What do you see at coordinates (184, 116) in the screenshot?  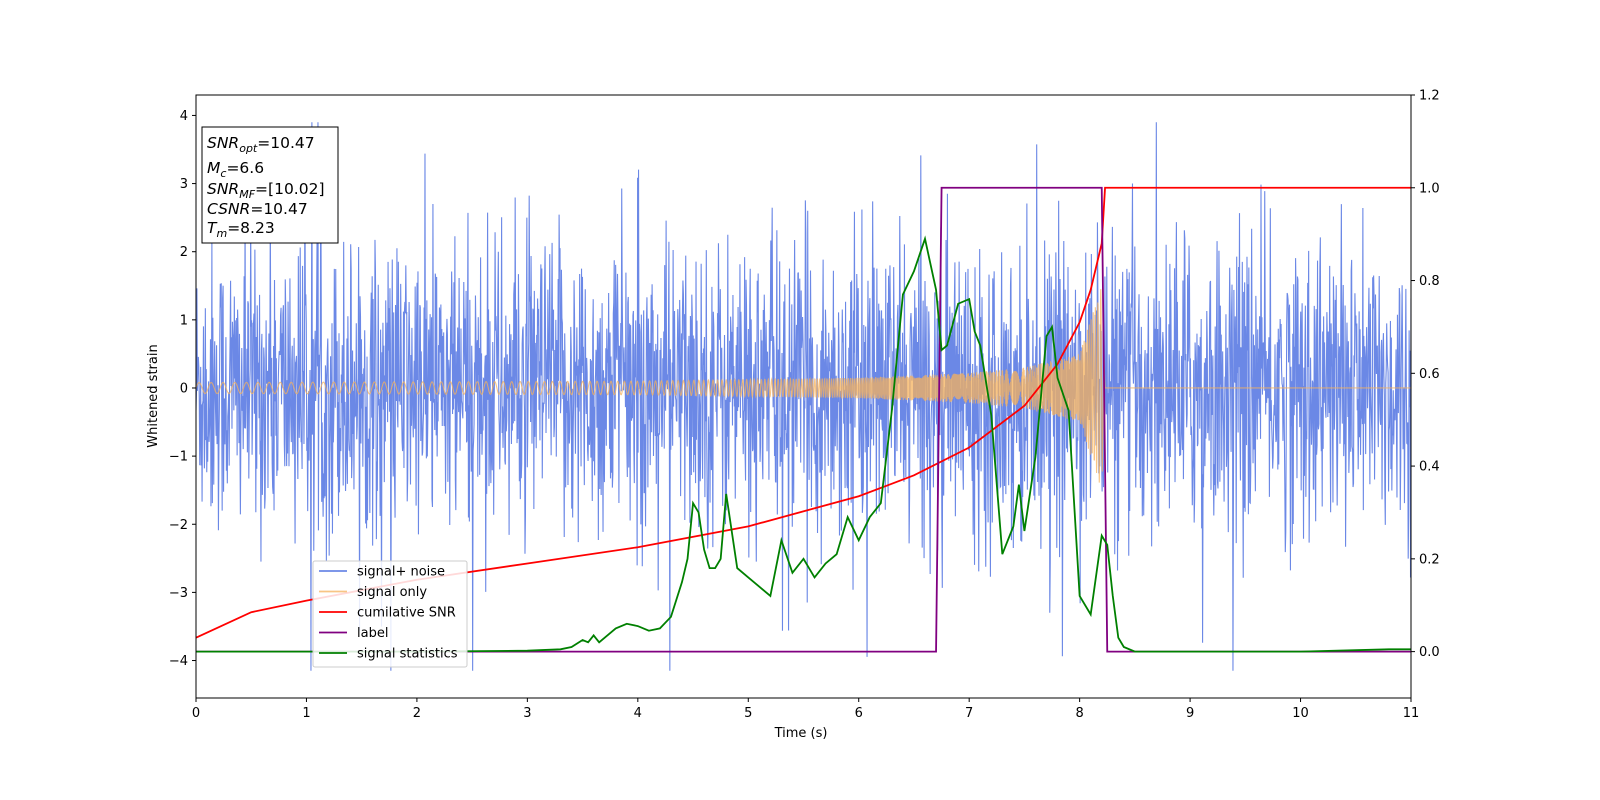 I see `y-tick-label: 4` at bounding box center [184, 116].